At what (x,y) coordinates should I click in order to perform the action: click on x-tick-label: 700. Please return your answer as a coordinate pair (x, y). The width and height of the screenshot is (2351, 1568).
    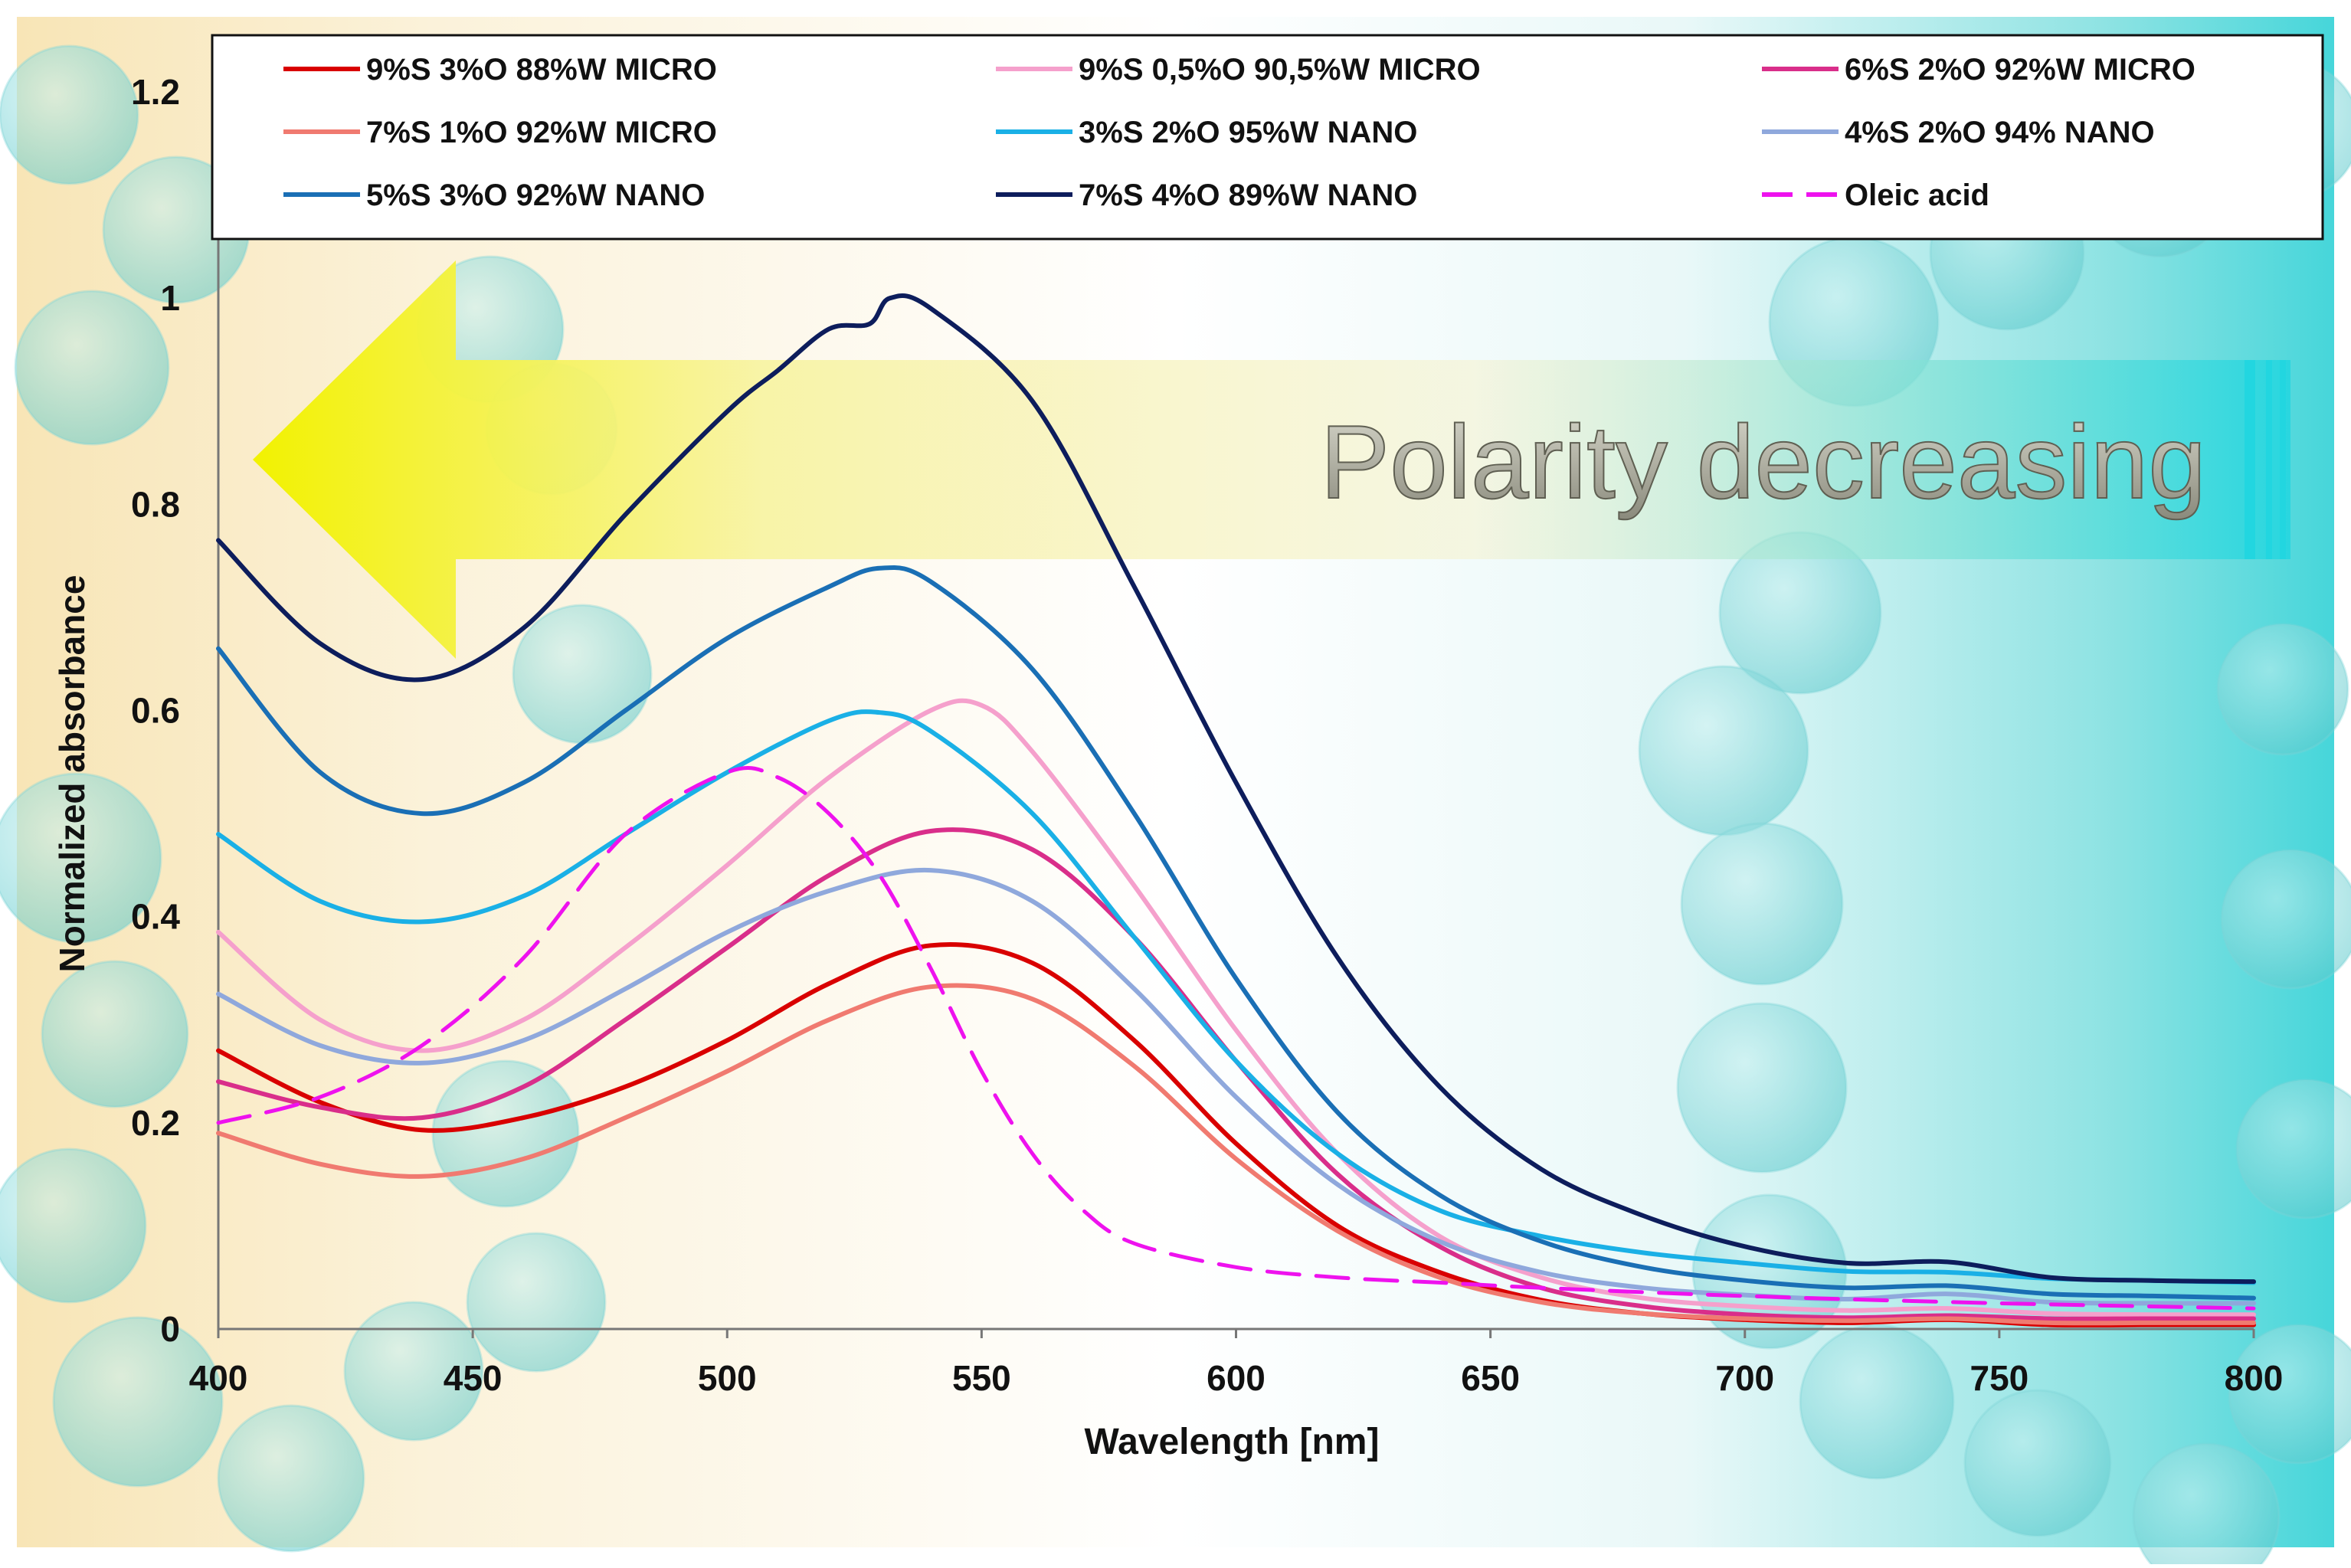
    Looking at the image, I should click on (1745, 1378).